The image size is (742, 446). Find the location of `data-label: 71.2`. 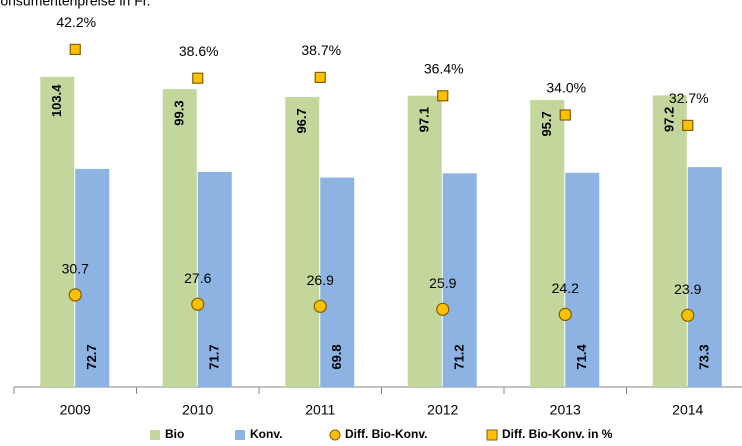

data-label: 71.2 is located at coordinates (459, 356).